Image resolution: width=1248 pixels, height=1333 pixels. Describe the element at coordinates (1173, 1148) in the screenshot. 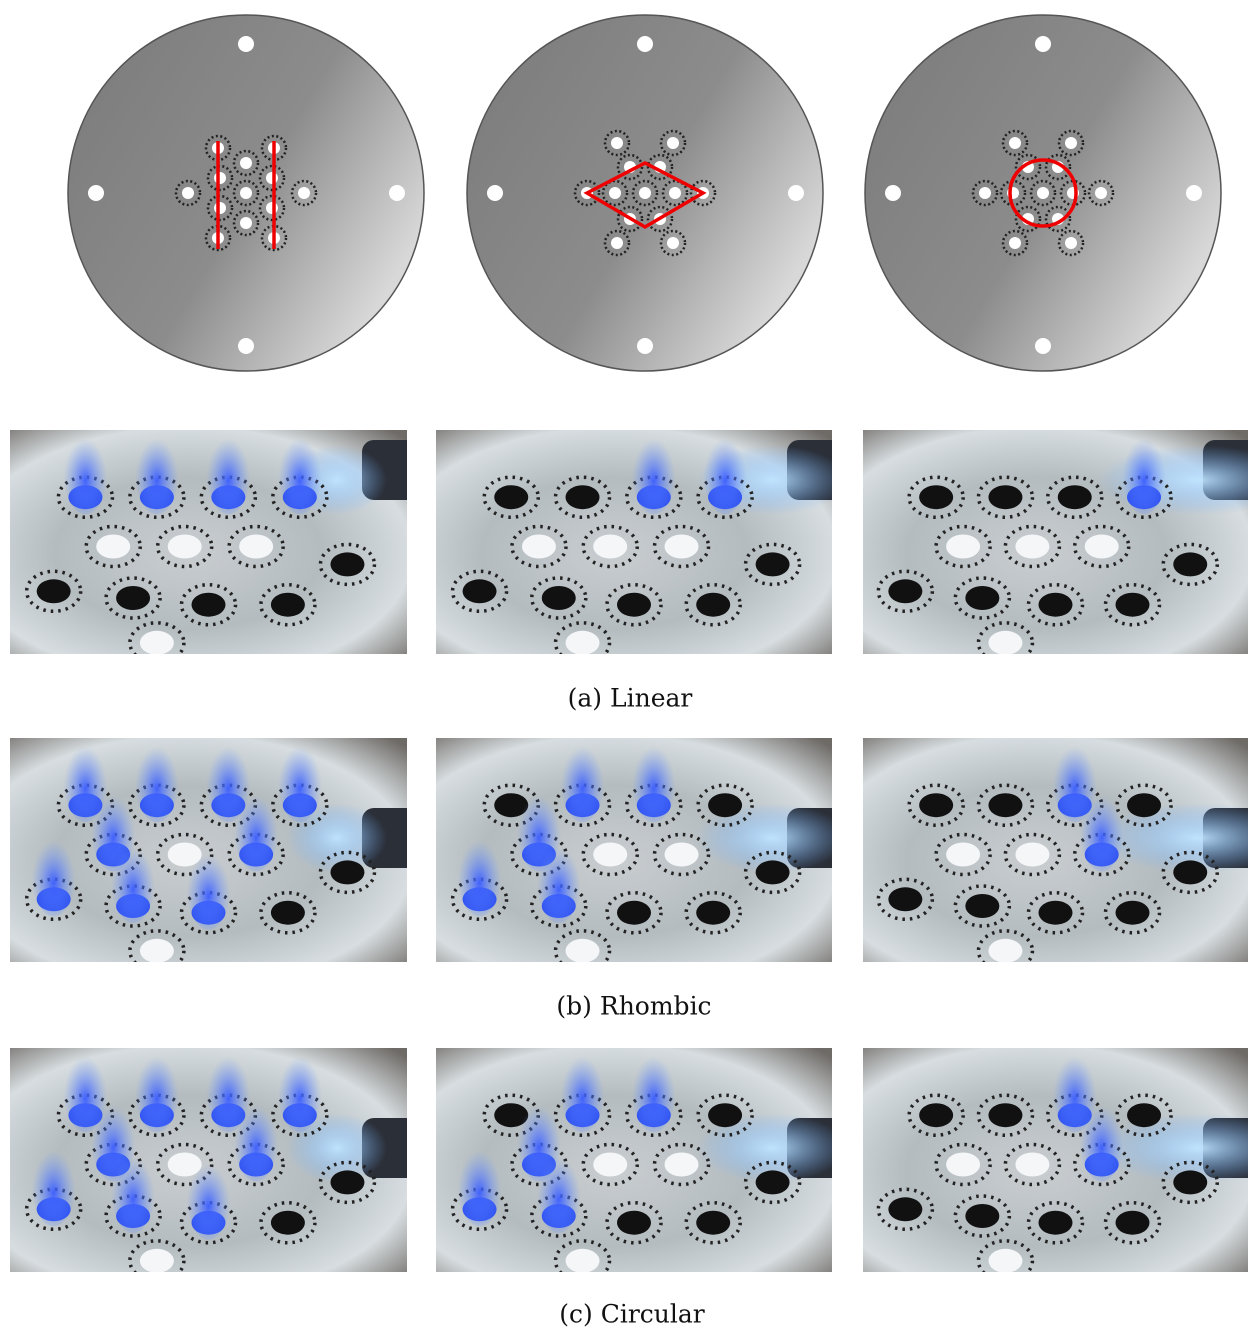

I see `torch-flame` at that location.